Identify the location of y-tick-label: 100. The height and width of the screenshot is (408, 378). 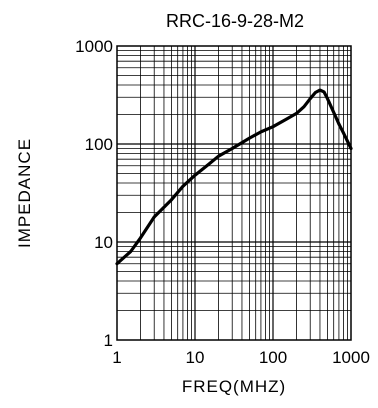
(99, 144).